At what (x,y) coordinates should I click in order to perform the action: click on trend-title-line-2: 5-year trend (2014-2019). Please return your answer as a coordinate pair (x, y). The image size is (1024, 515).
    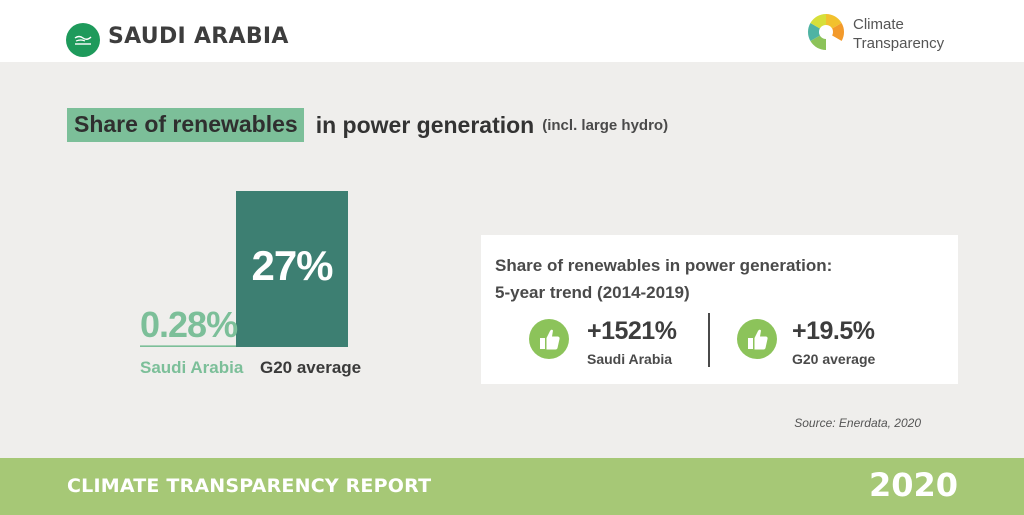
    Looking at the image, I should click on (592, 292).